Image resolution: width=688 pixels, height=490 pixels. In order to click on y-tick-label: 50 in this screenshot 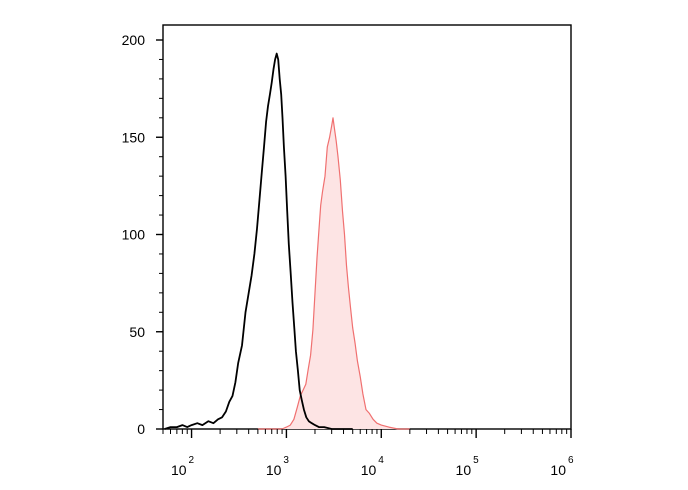, I will do `click(137, 332)`.